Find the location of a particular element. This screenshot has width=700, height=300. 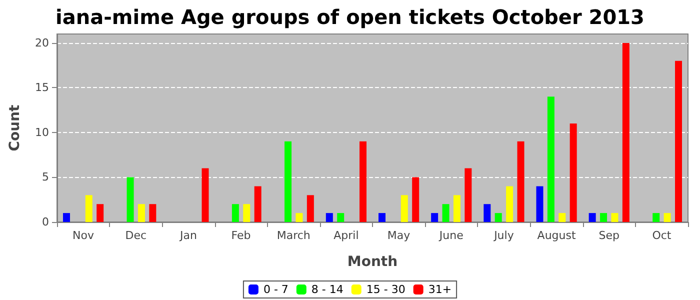

x-tick-label: Jan is located at coordinates (187, 235).